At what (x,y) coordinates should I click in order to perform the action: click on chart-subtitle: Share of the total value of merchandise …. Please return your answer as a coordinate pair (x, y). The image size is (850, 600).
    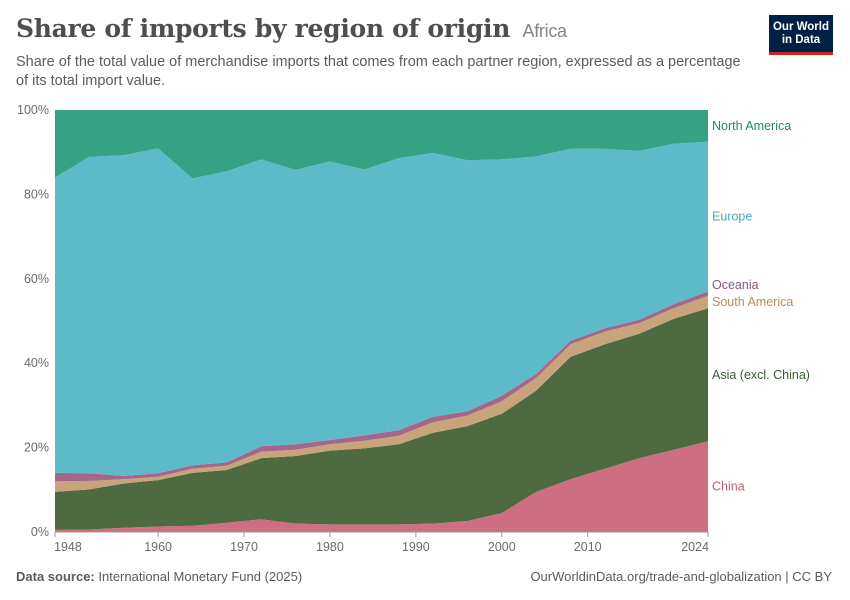
    Looking at the image, I should click on (378, 71).